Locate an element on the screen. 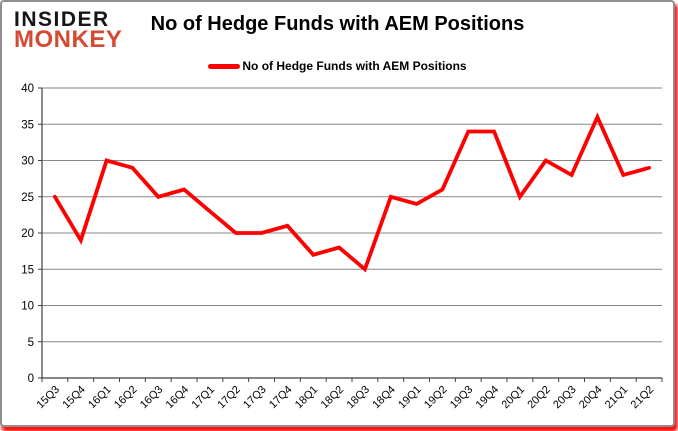  insider-monkey-logo: INSIDER MONKEY is located at coordinates (68, 30).